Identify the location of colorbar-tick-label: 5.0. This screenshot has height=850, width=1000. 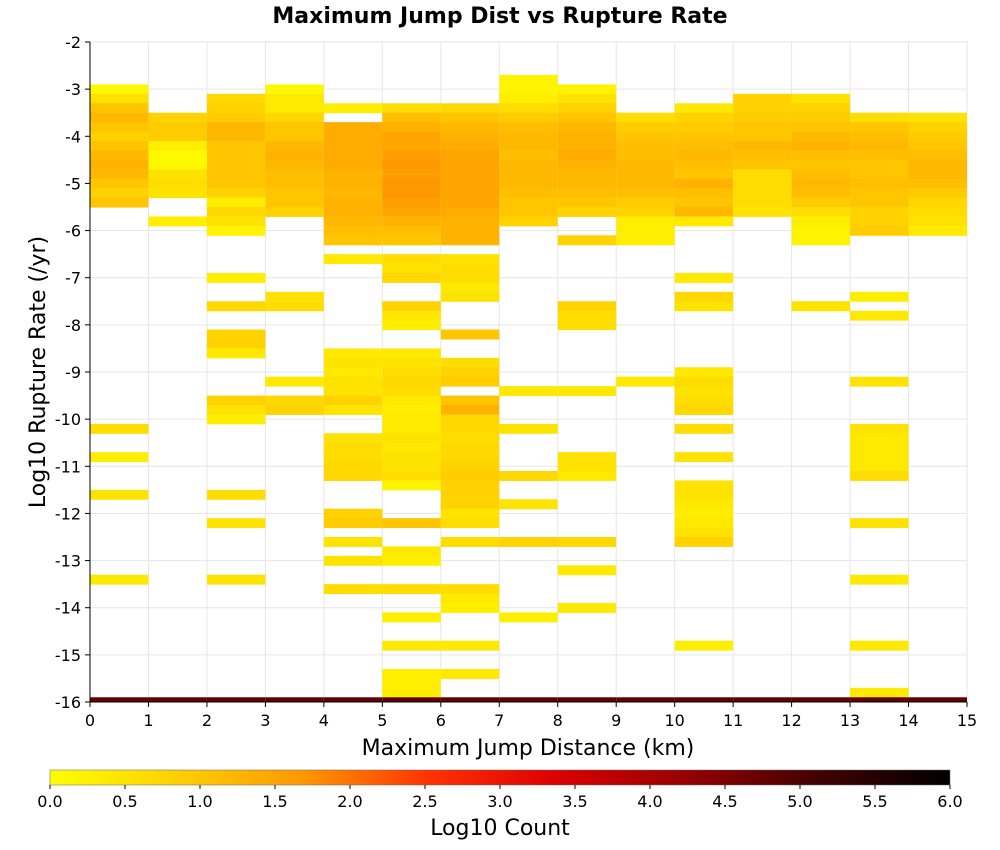
(799, 801).